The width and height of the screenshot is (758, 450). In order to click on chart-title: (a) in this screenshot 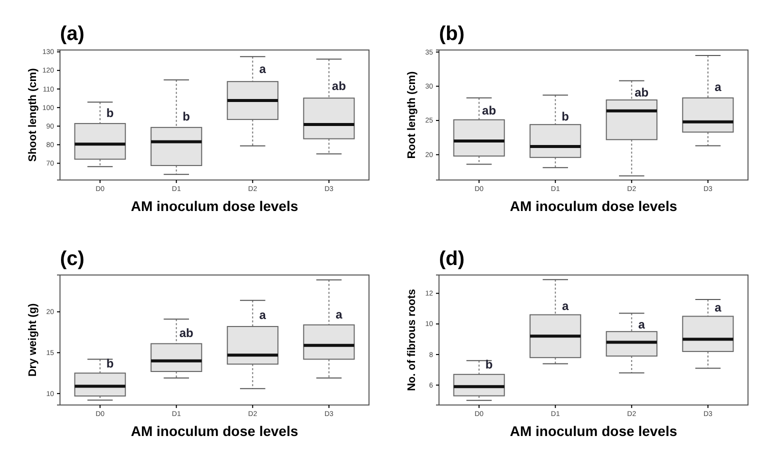, I will do `click(72, 34)`.